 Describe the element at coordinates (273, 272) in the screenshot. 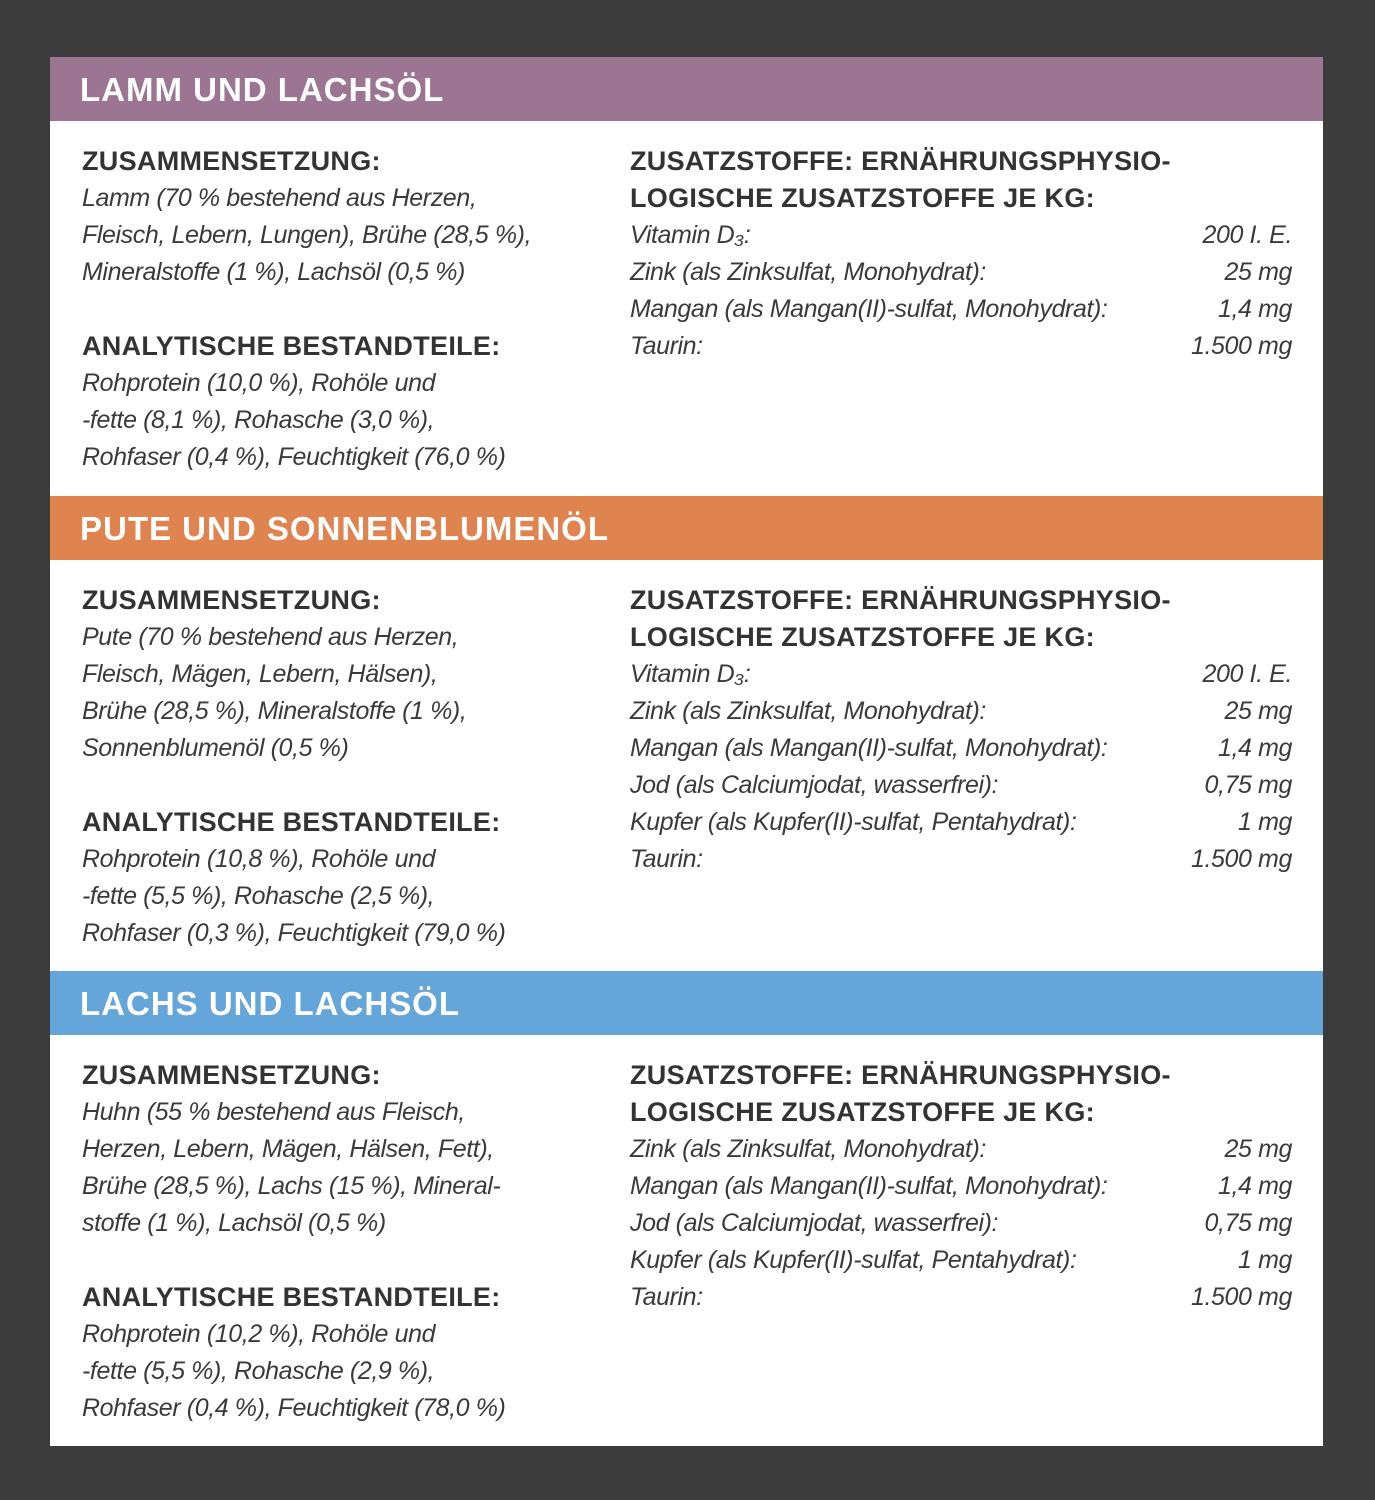

I see `composition-line: Mineralstoffe (1 %), Lachsöl (0,5 %)` at that location.